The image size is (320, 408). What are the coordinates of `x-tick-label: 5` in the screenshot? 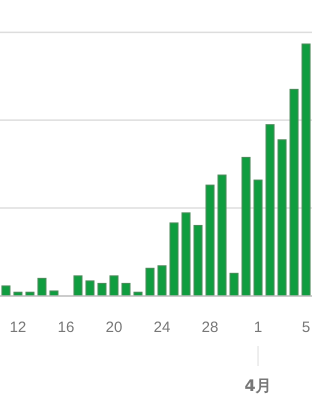 It's located at (306, 327).